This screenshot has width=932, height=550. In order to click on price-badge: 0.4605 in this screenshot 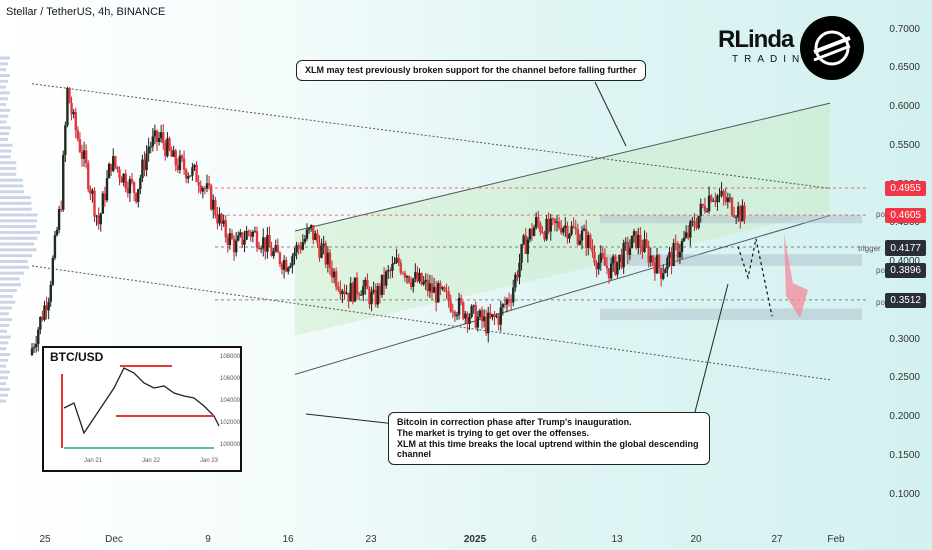, I will do `click(905, 216)`.